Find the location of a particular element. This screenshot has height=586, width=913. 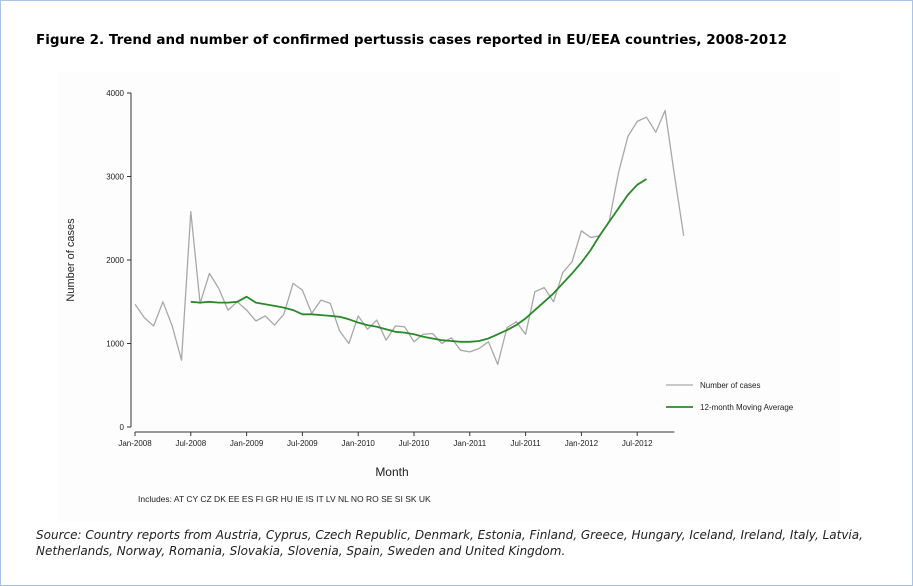

x-tick-label: Jul-2011 is located at coordinates (526, 443).